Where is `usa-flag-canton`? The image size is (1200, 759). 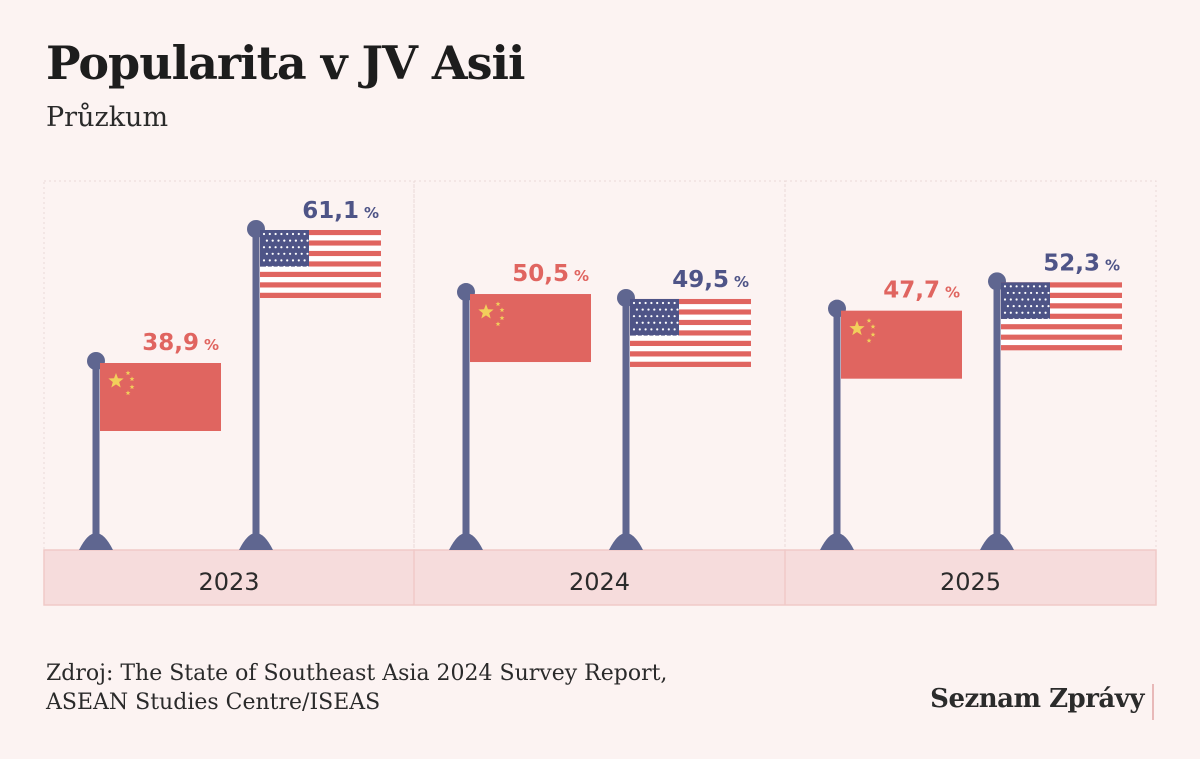
usa-flag-canton is located at coordinates (284, 248).